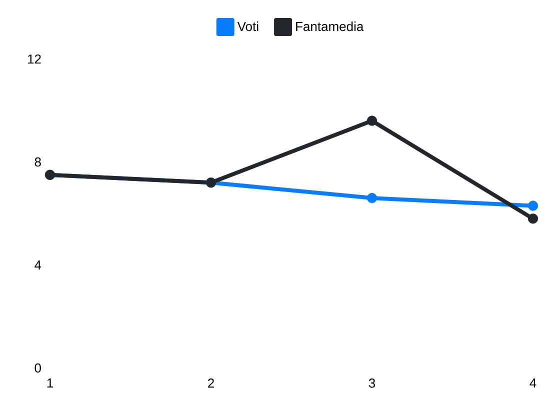 The height and width of the screenshot is (412, 550). What do you see at coordinates (34, 59) in the screenshot?
I see `y-tick-label: 12` at bounding box center [34, 59].